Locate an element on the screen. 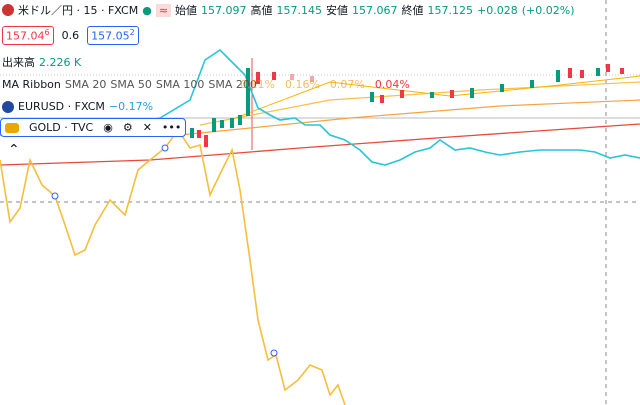 Image resolution: width=640 pixels, height=405 pixels. volume: 出来高 2.226 K is located at coordinates (41, 62).